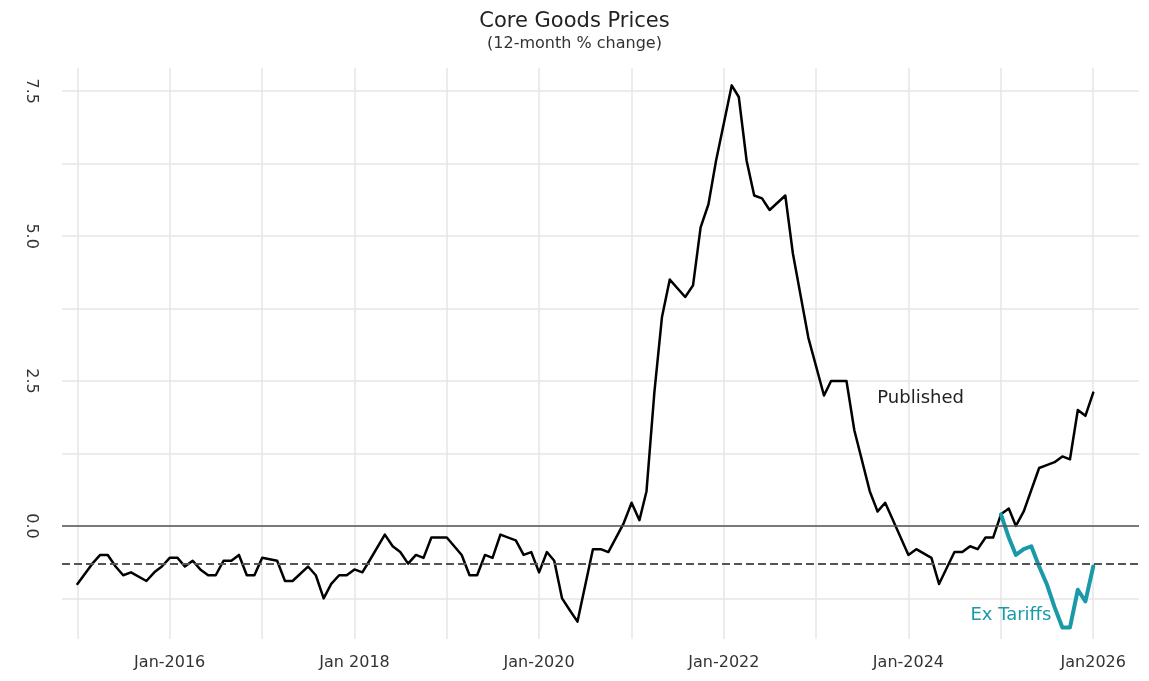  Describe the element at coordinates (354, 661) in the screenshot. I see `x-tick-label: Jan 2018` at that location.